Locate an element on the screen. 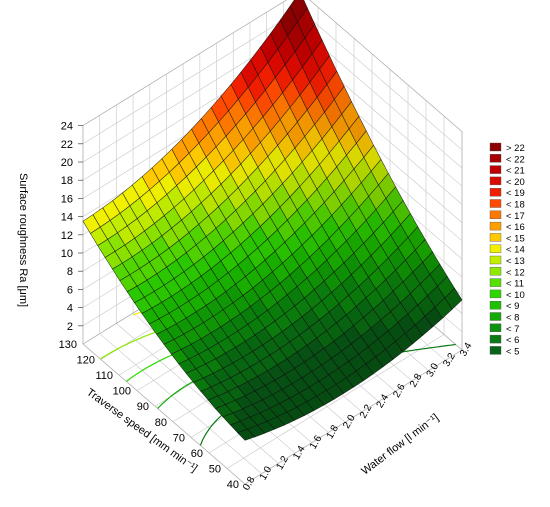 Image resolution: width=550 pixels, height=507 pixels. z-tick-label: 10 is located at coordinates (67, 254).